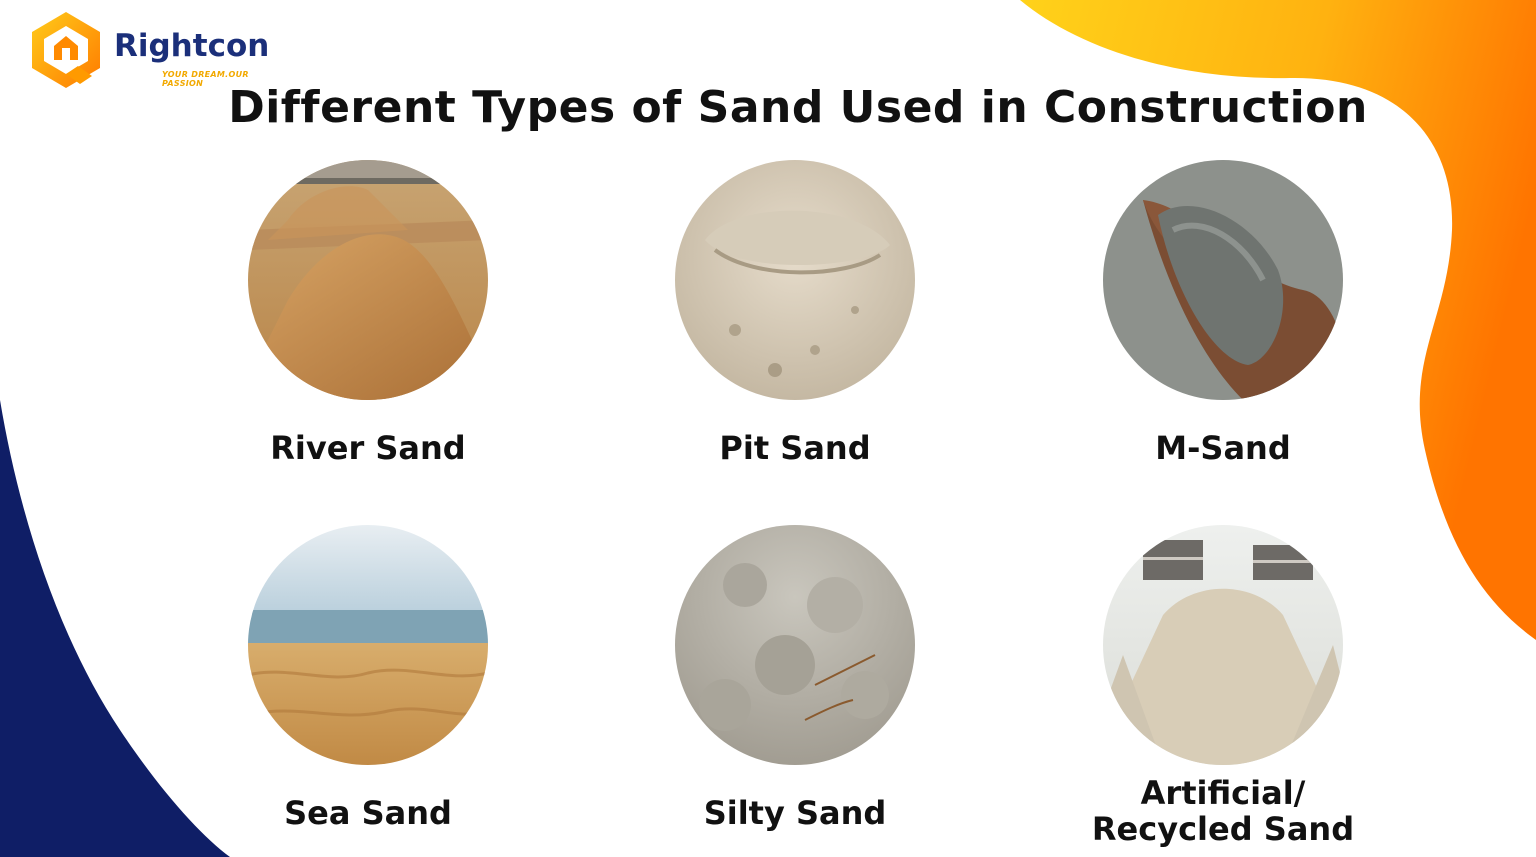 Image resolution: width=1536 pixels, height=857 pixels. Describe the element at coordinates (368, 813) in the screenshot. I see `sand-type-label: Sea Sand` at that location.